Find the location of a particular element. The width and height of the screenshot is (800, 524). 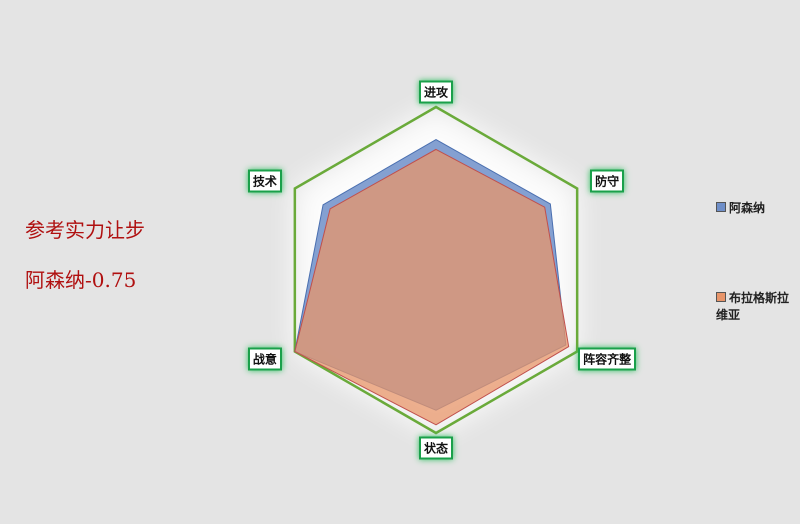

legend-item: 阿森纳 is located at coordinates (758, 208).